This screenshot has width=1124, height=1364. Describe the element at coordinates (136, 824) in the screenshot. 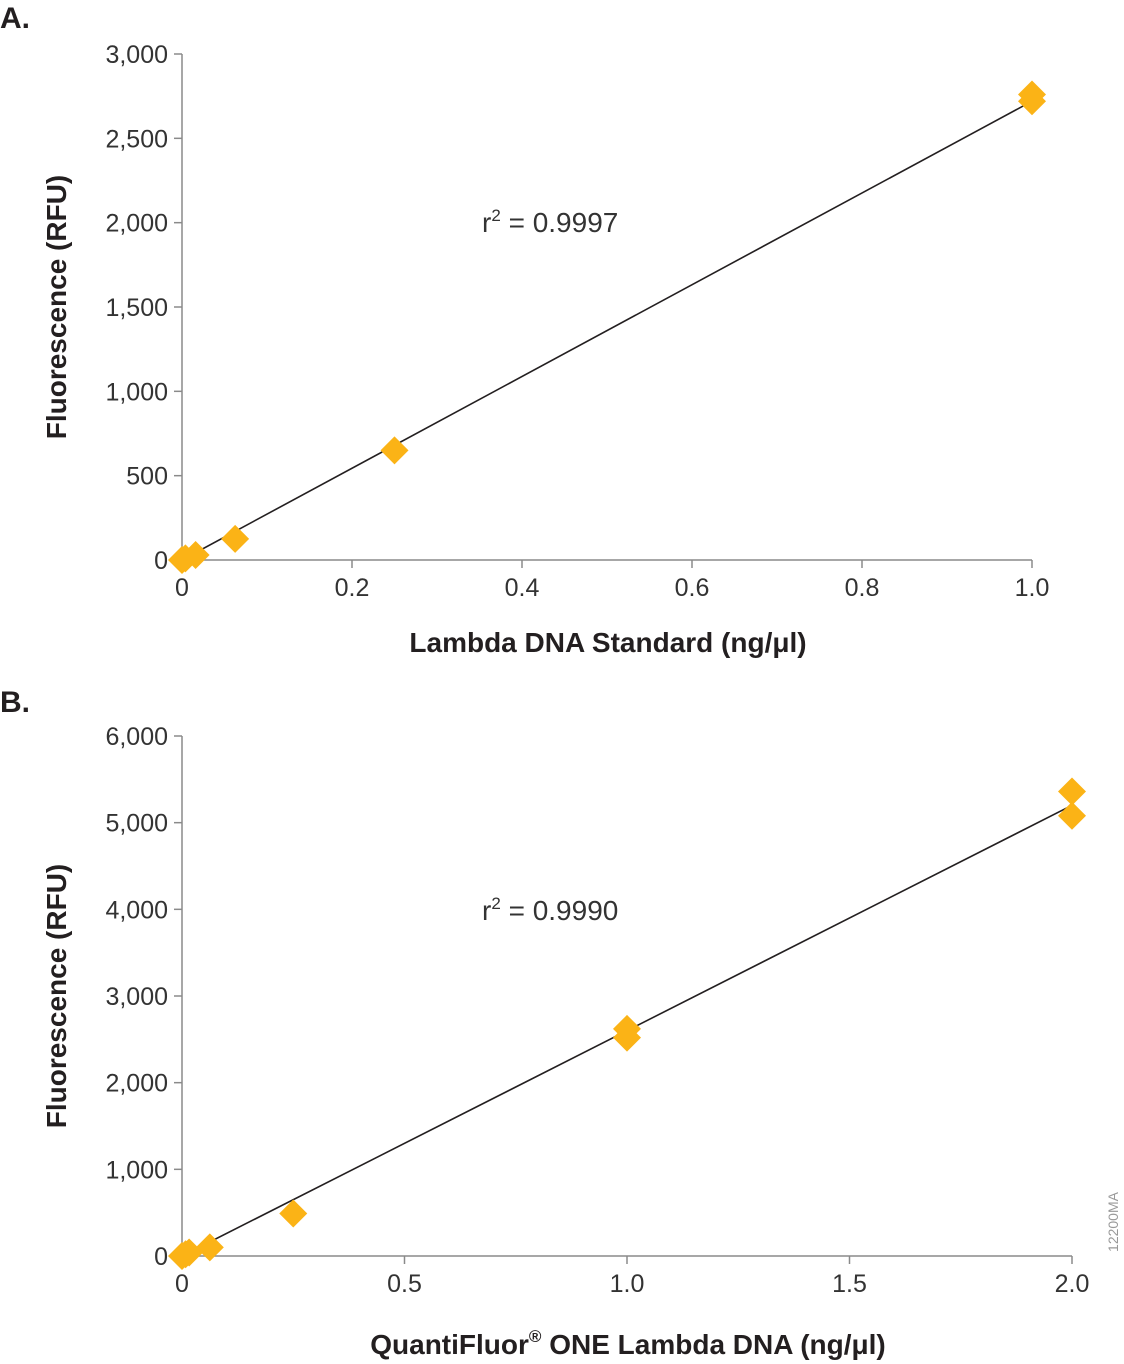

I see `y-tick-label: 5,000` at that location.